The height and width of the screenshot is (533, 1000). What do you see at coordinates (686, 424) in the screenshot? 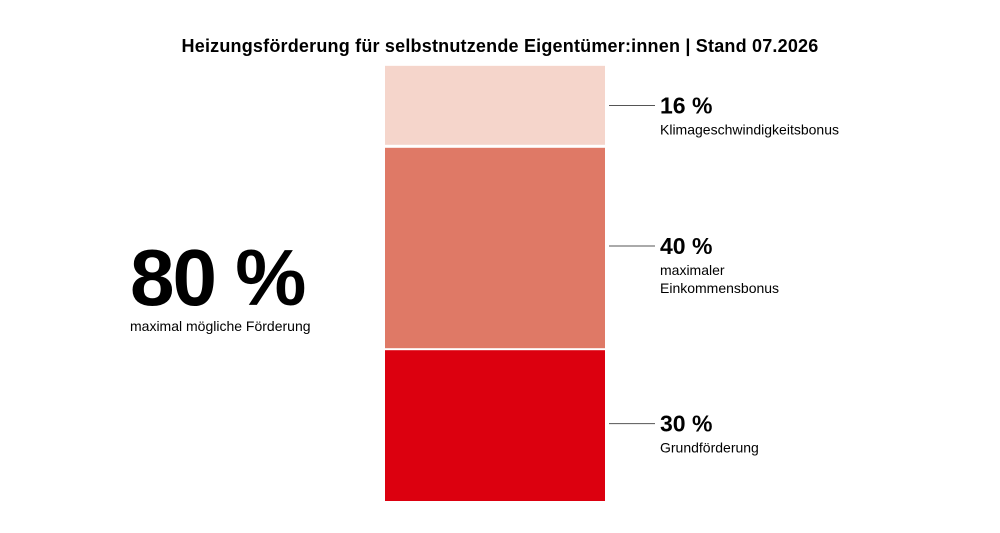
I see `segment-value-grundförderung: 30 %` at bounding box center [686, 424].